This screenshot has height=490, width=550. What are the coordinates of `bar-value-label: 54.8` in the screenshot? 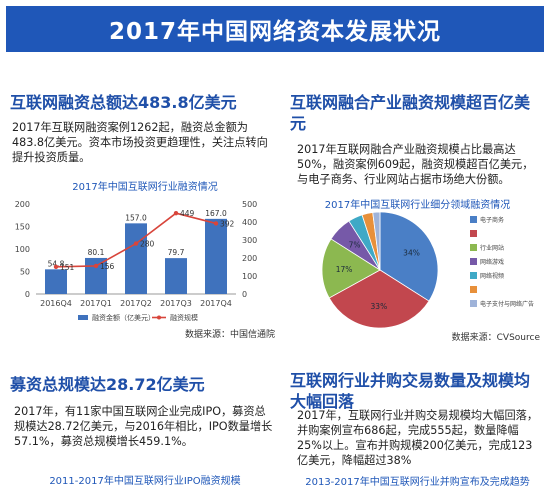 It's located at (56, 263).